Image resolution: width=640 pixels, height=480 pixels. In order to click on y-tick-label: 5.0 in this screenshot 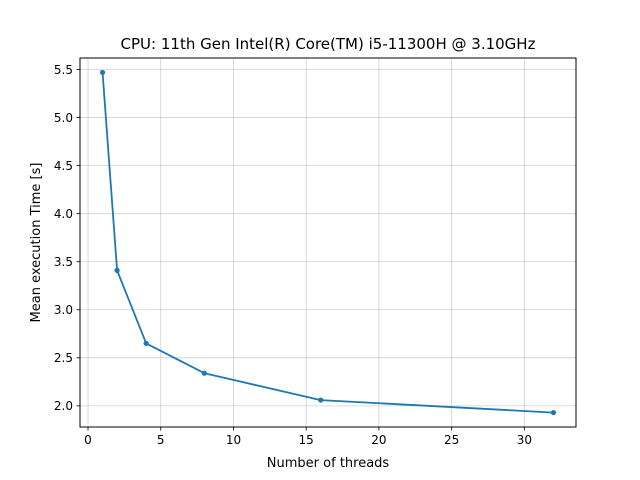, I will do `click(63, 118)`.